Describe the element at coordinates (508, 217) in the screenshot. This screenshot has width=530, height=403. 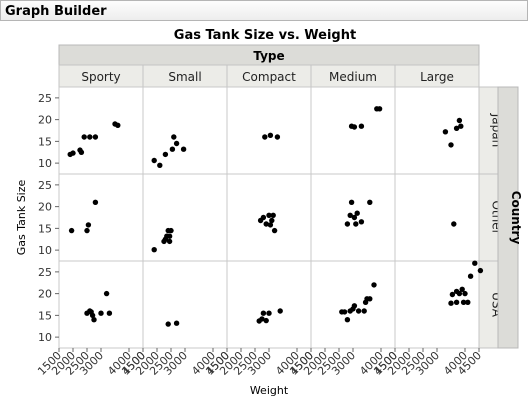
I see `country-group-header` at that location.